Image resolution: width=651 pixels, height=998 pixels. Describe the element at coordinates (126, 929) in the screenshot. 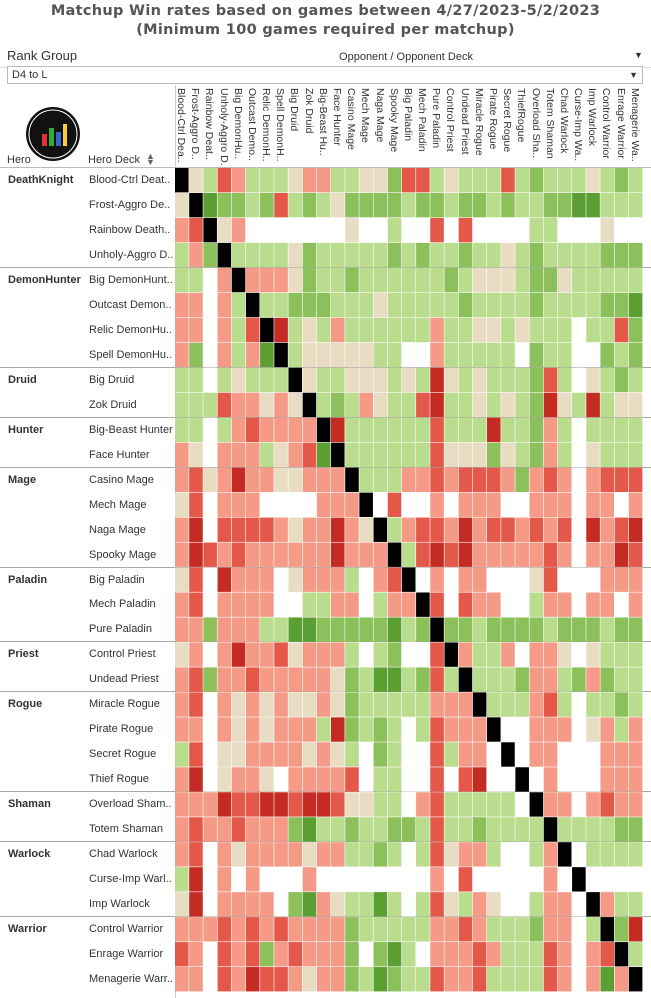

I see `hero-deck-label: Control Warrior` at that location.